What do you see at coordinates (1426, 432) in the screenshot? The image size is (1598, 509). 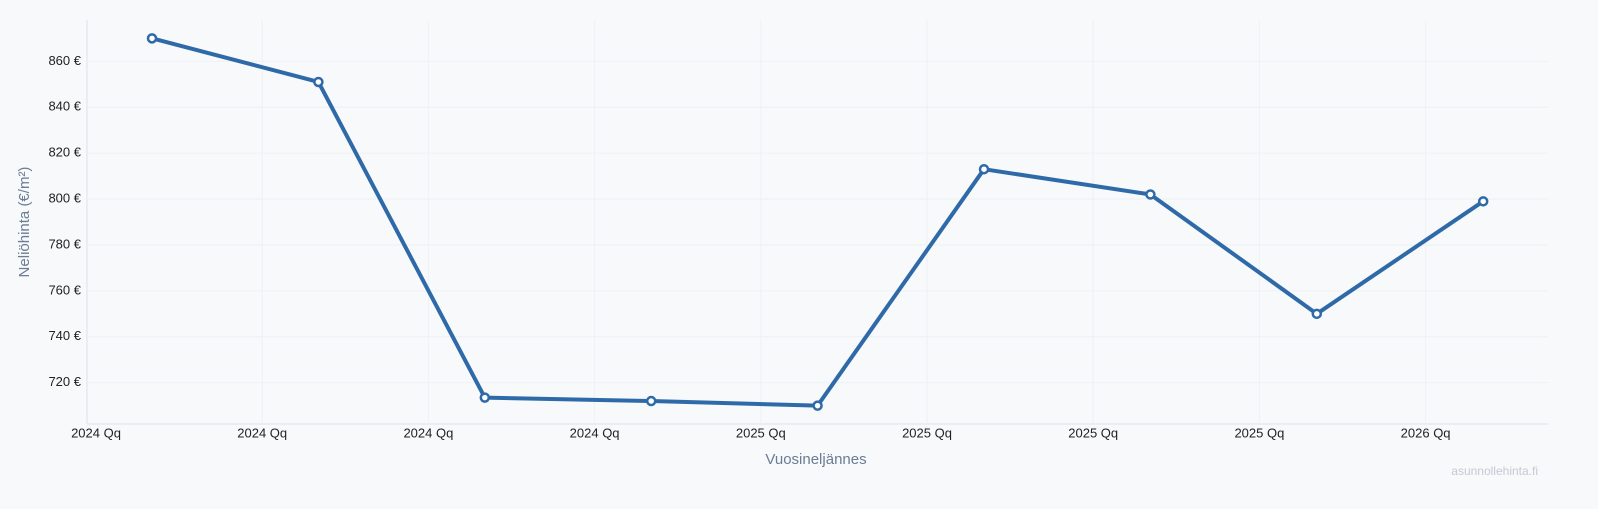 I see `x-tick-label: 2026 Qq` at bounding box center [1426, 432].